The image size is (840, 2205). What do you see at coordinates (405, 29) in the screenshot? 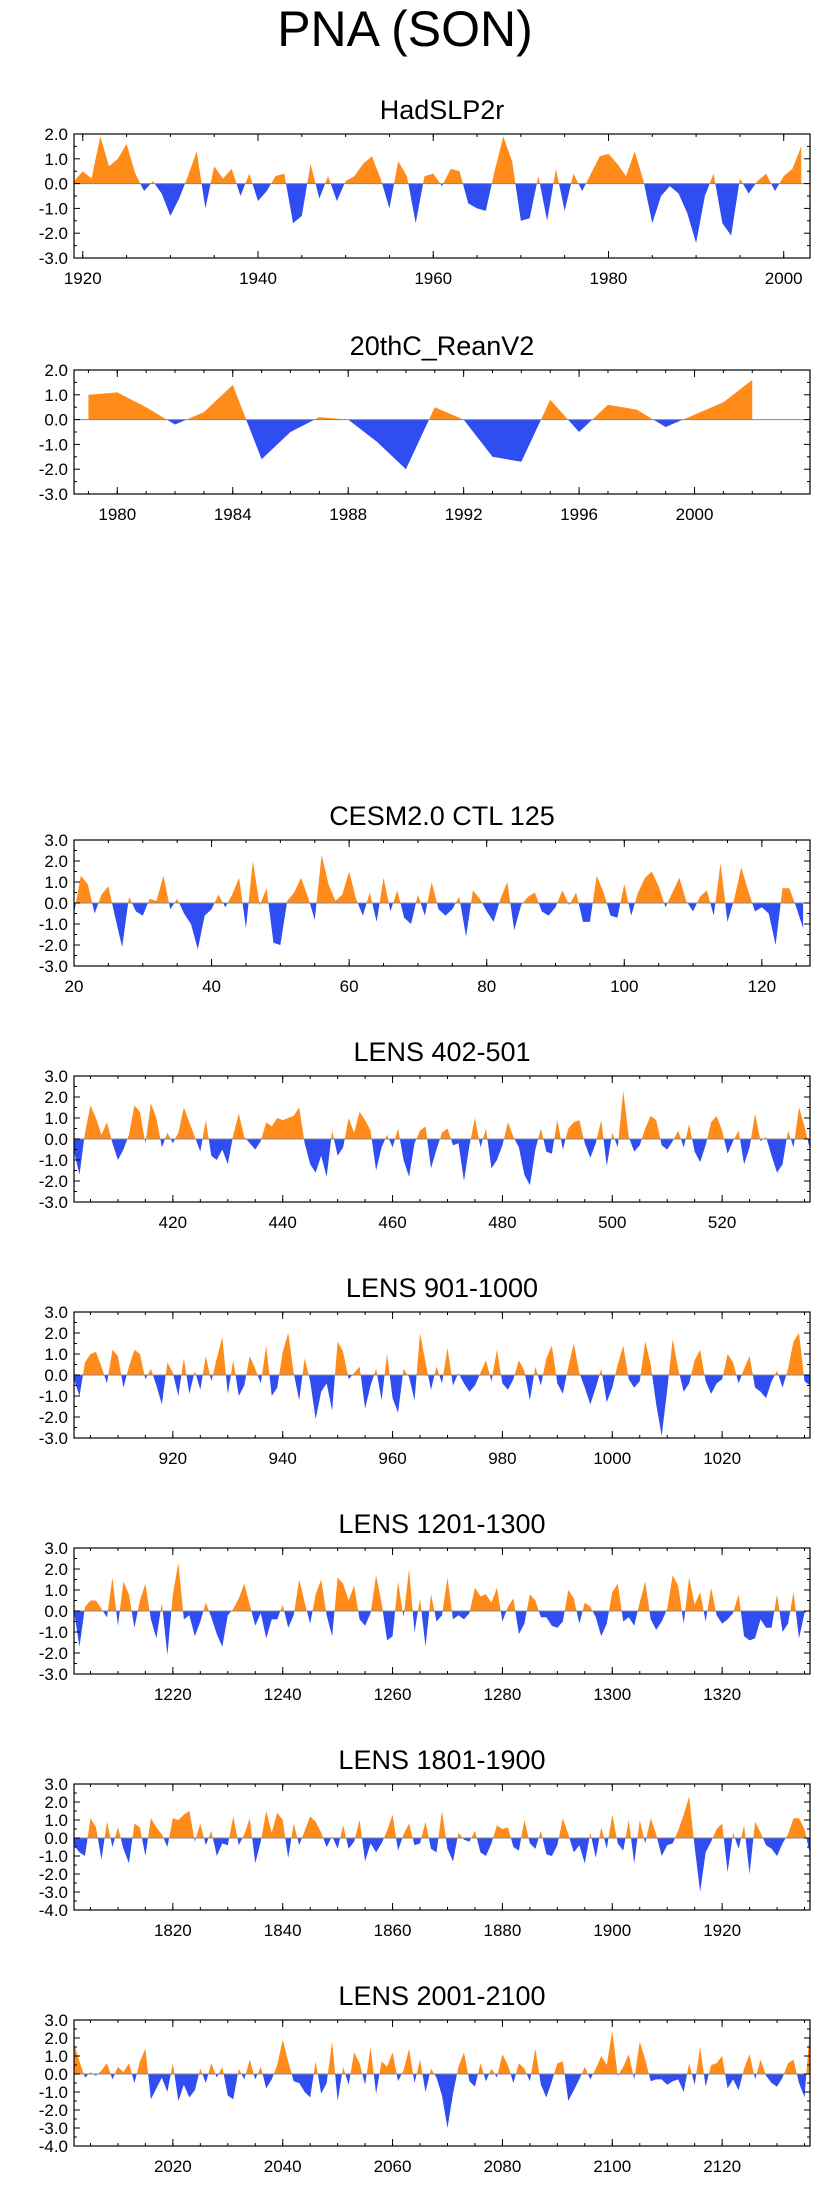
I see `figure-title: PNA (SON)` at bounding box center [405, 29].